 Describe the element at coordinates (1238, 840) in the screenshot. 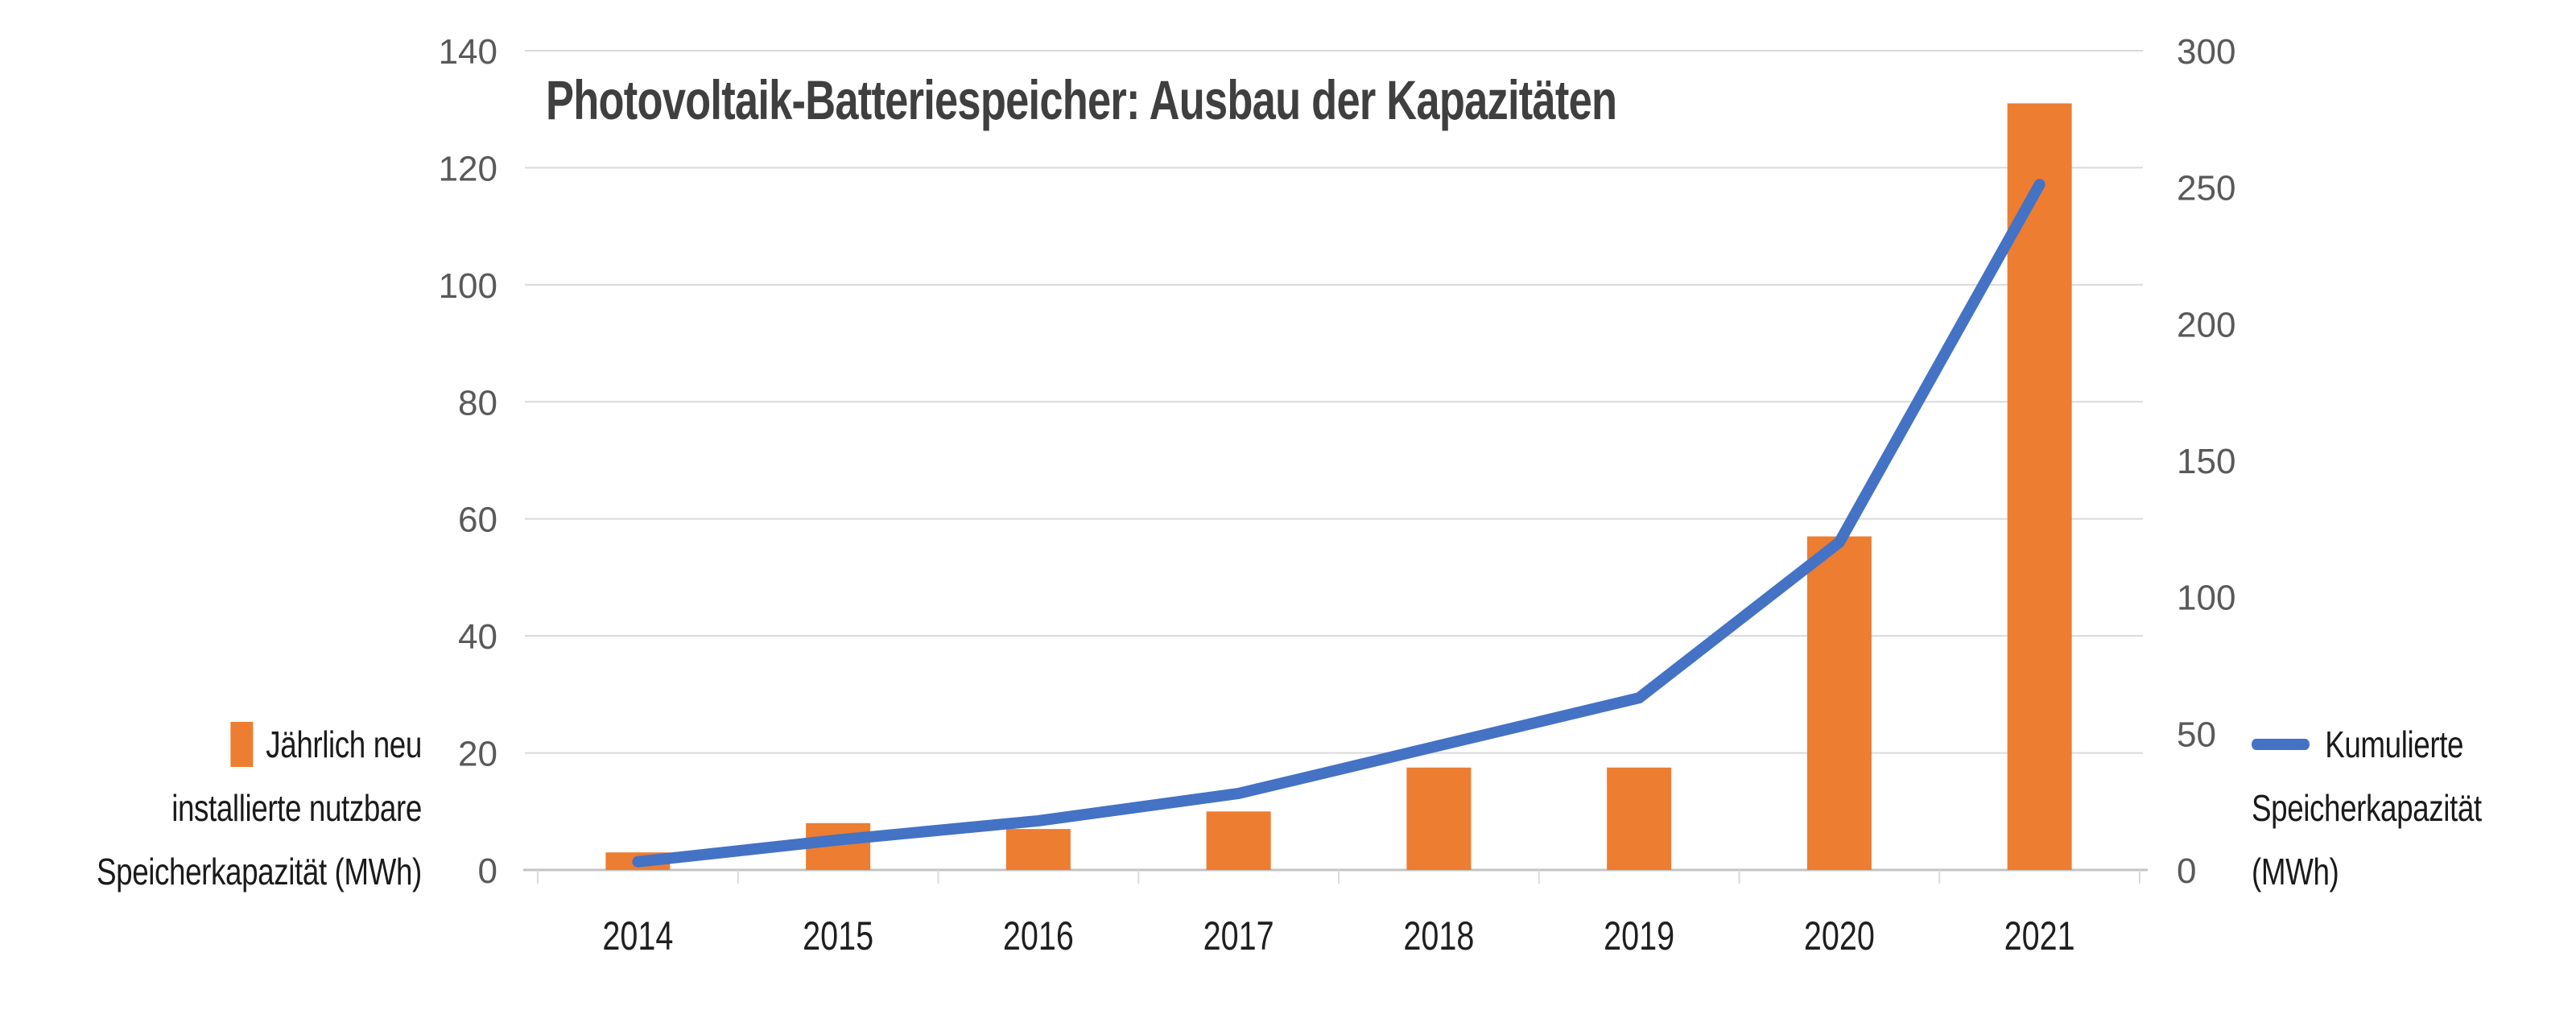

I see `bar-2017` at that location.